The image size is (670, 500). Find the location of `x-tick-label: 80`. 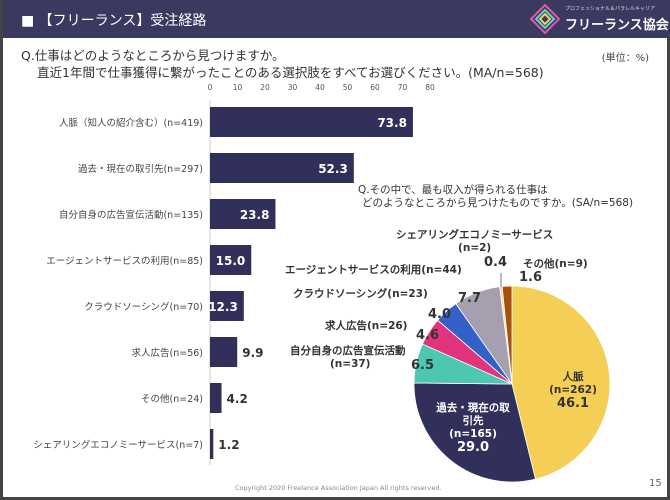

x-tick-label: 80 is located at coordinates (430, 87).